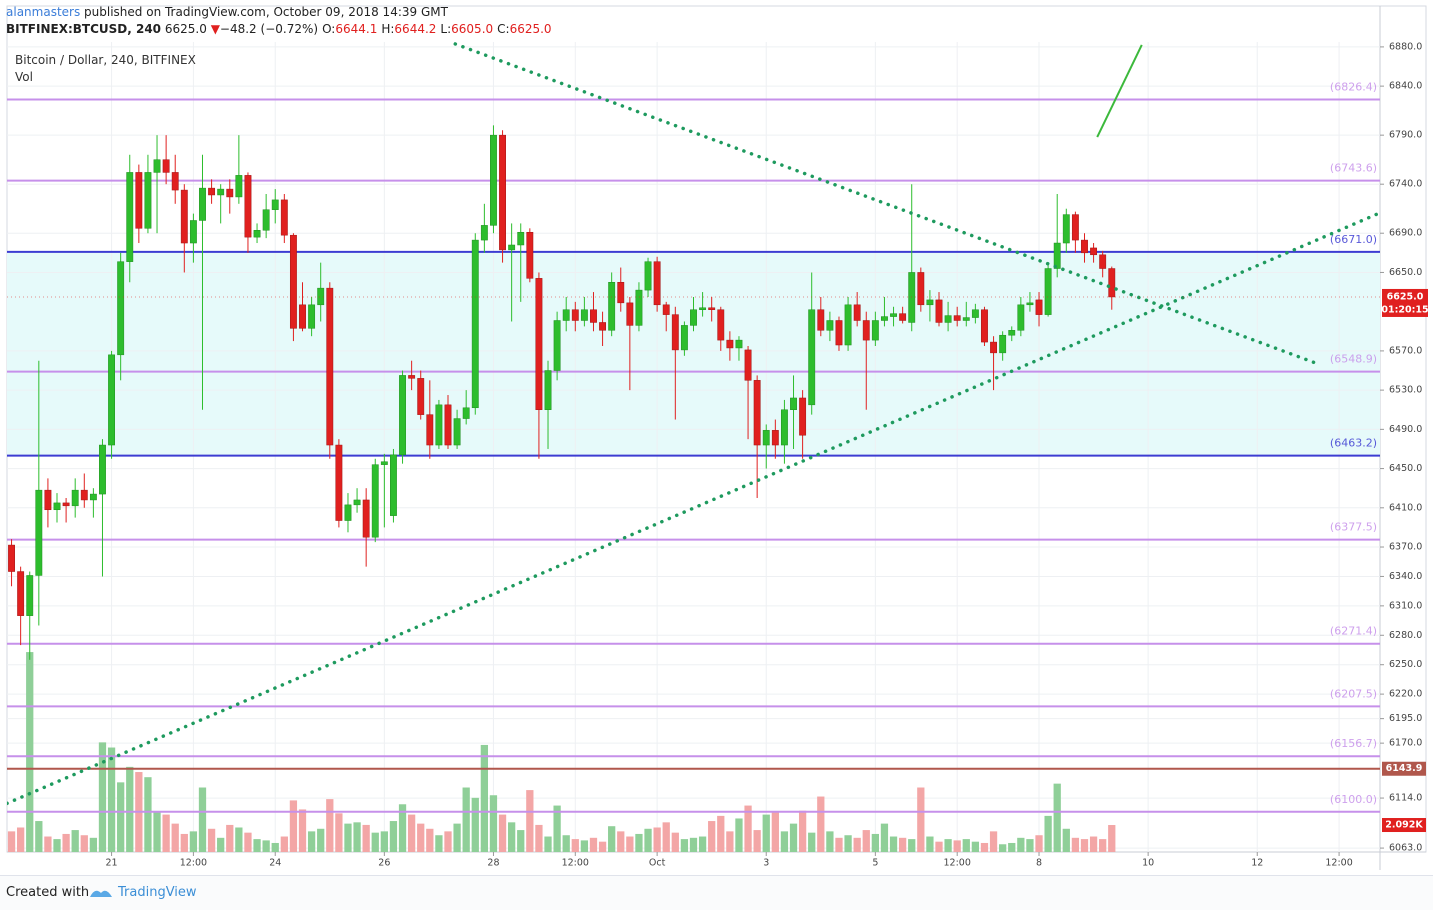 This screenshot has width=1433, height=910. I want to click on x-tick-label: 28, so click(493, 863).